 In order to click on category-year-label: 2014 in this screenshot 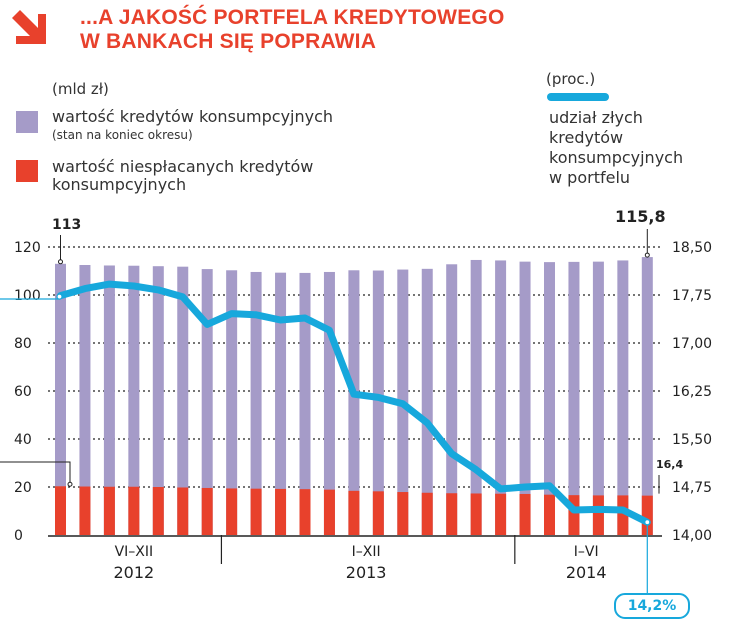, I will do `click(586, 572)`.